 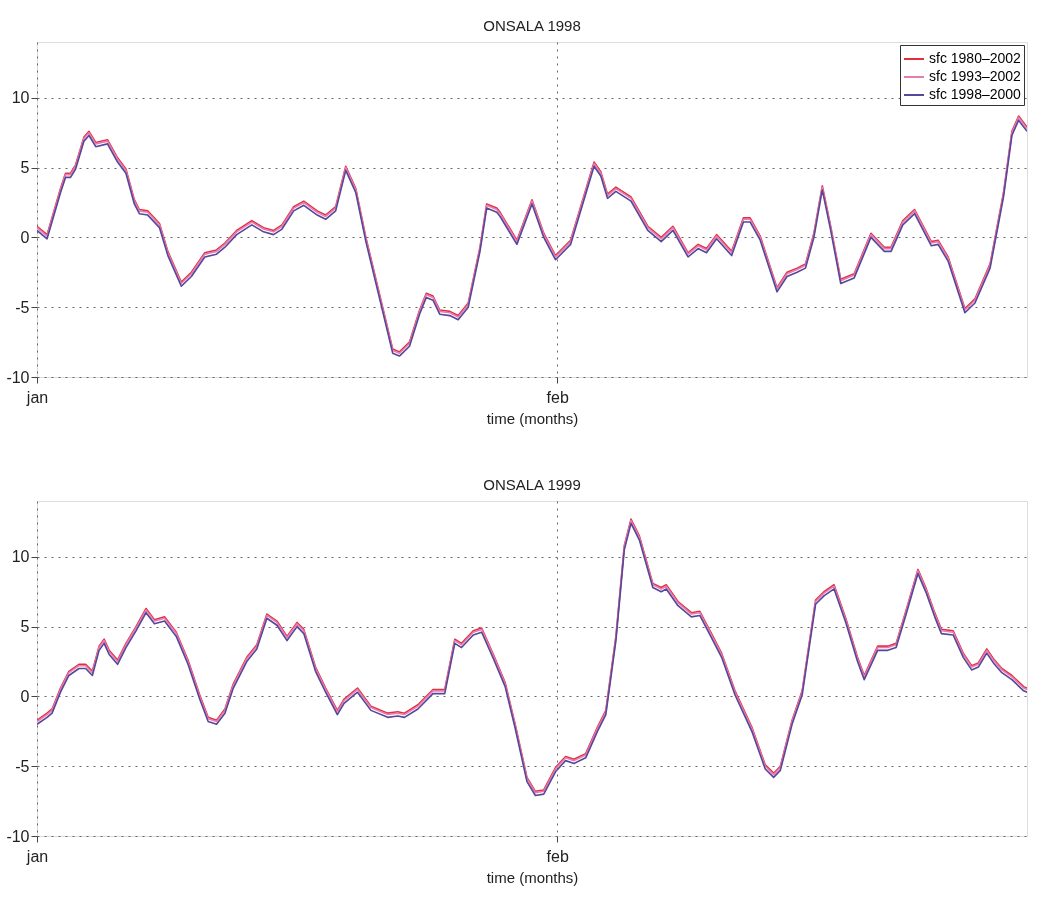 What do you see at coordinates (975, 94) in the screenshot?
I see `legend-label: sfc 1998–2000` at bounding box center [975, 94].